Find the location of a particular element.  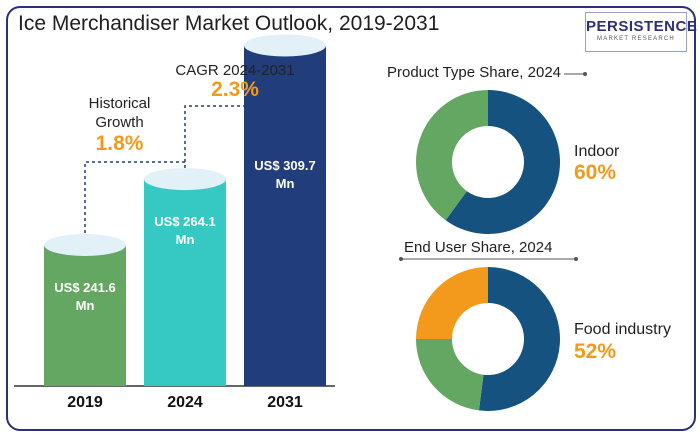

bar-2031-value-label: US$ 309.7 Mn is located at coordinates (285, 175).